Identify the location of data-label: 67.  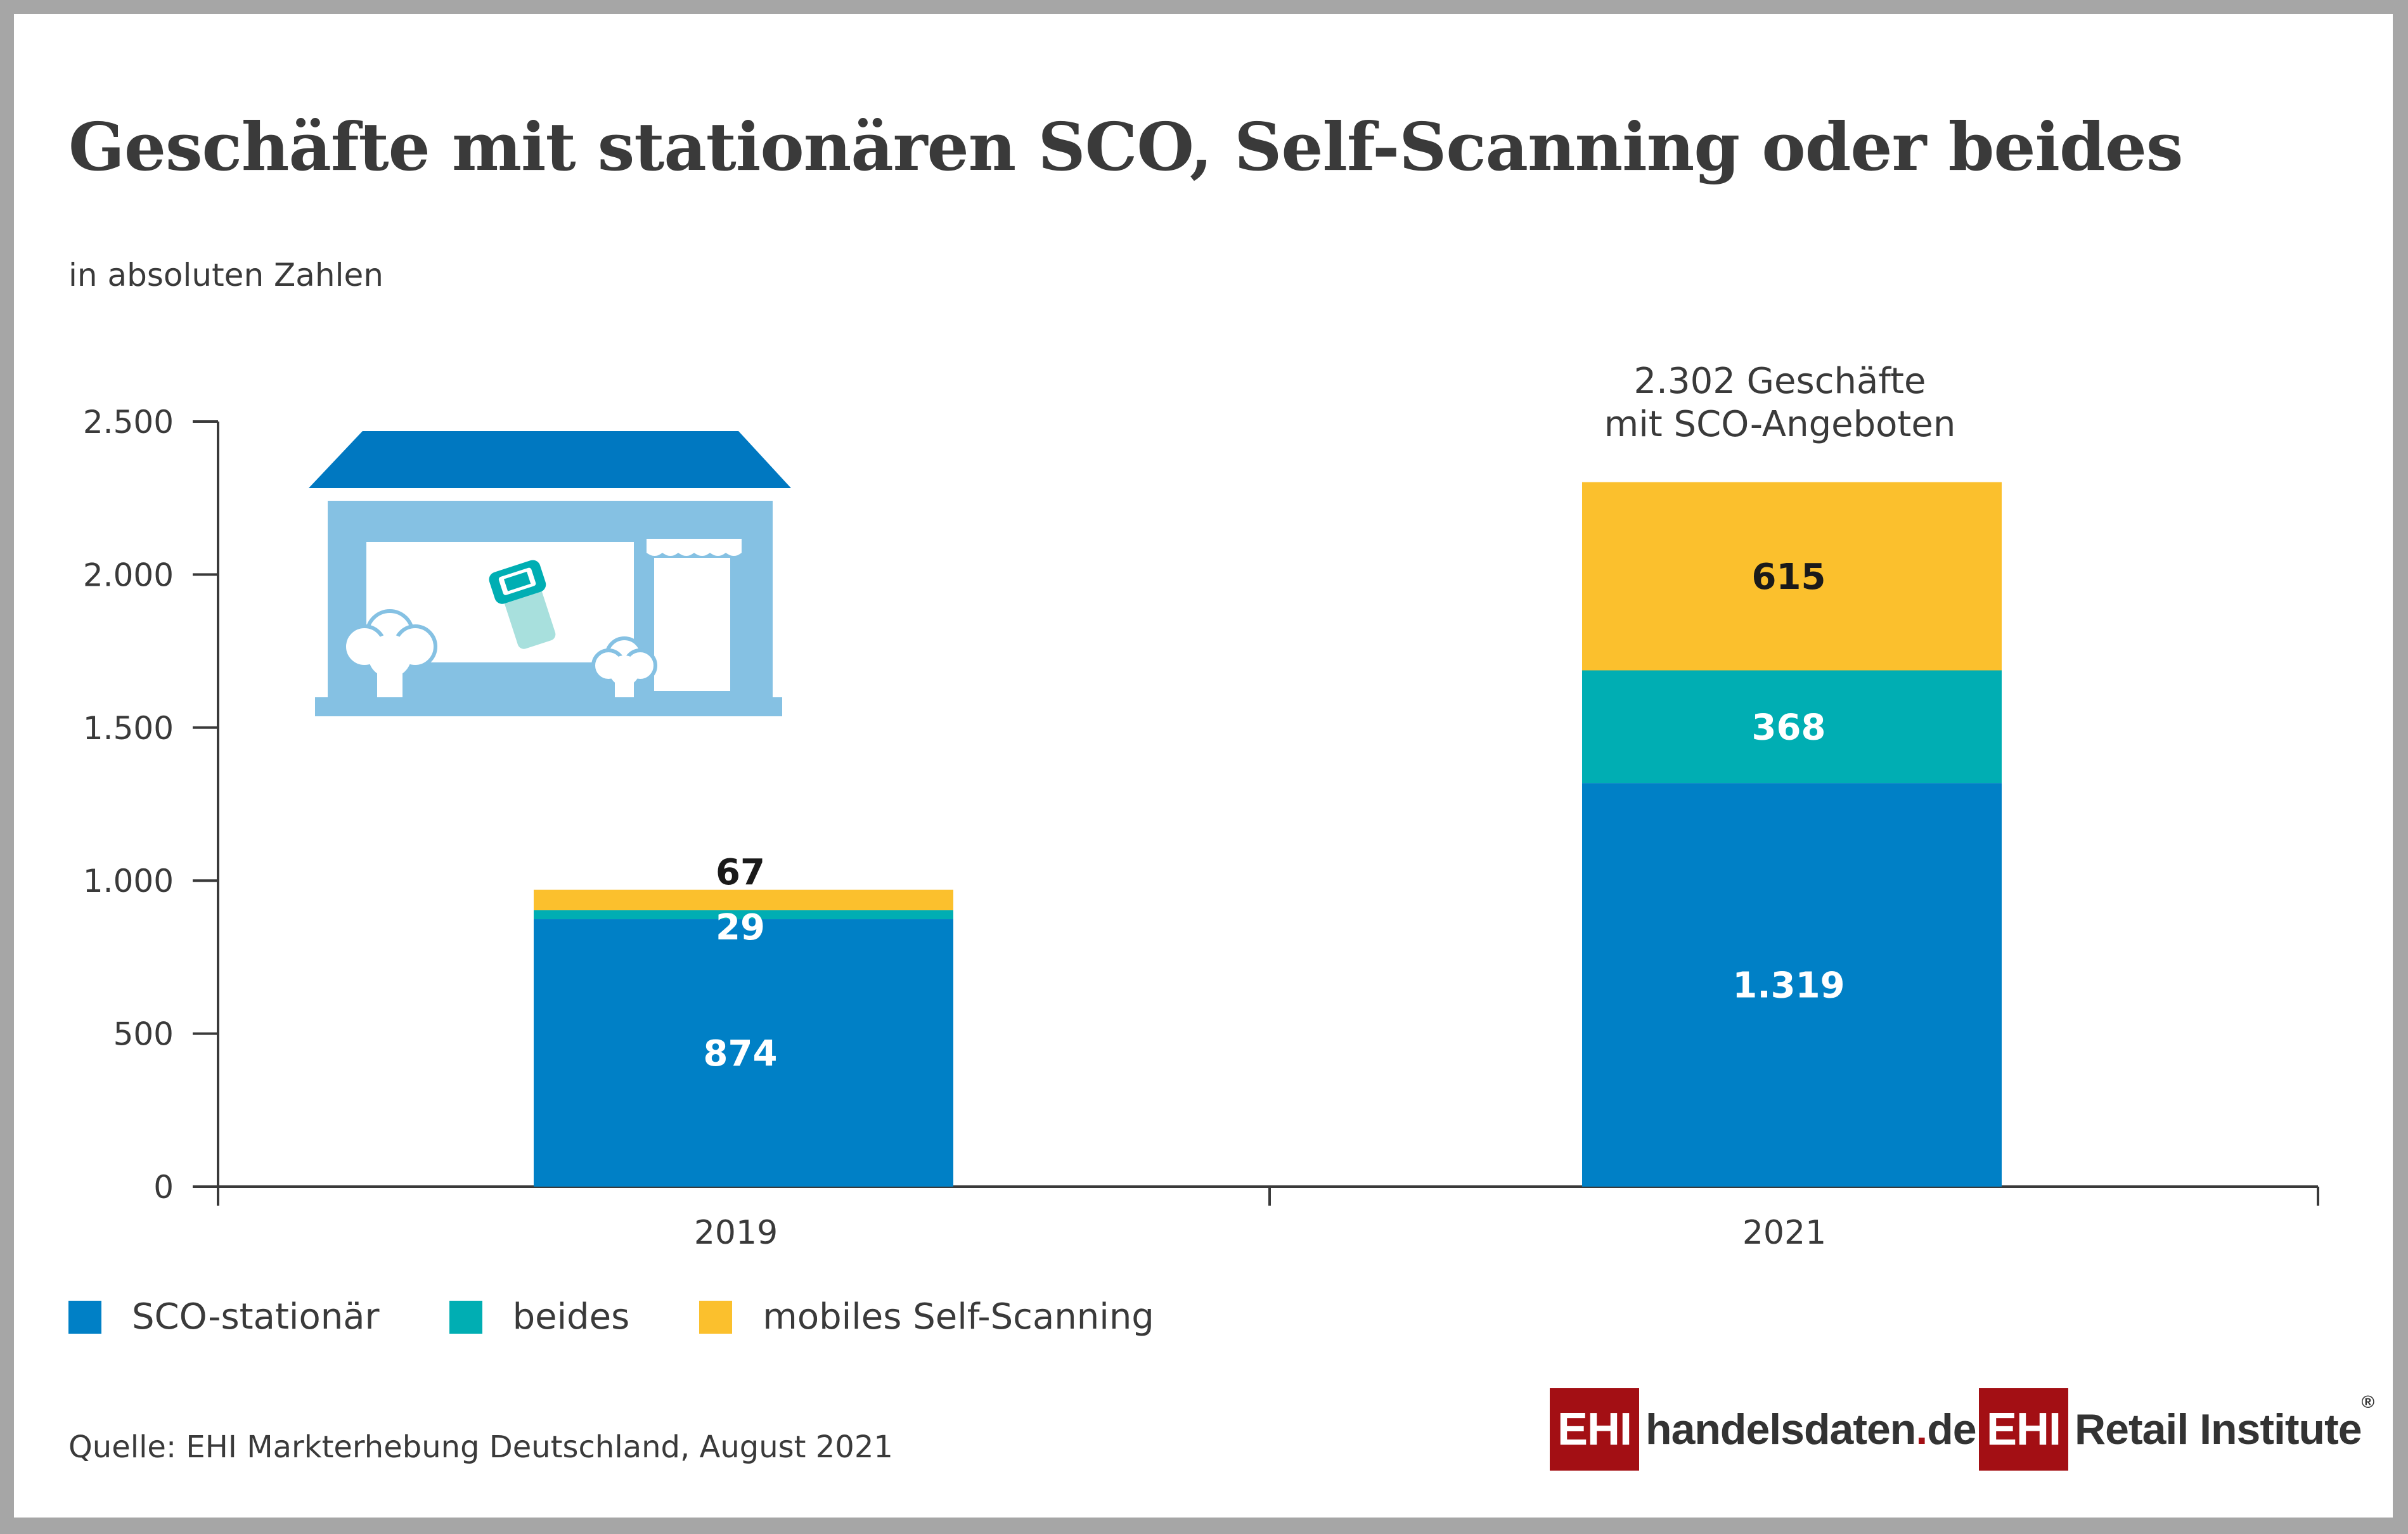
(740, 872).